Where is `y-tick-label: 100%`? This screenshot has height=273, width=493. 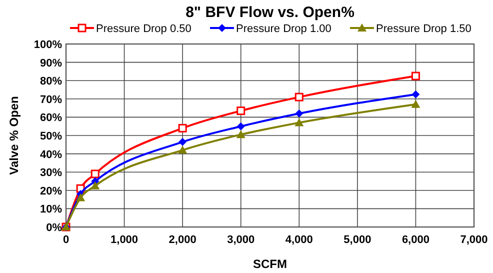 y-tick-label: 100% is located at coordinates (48, 45).